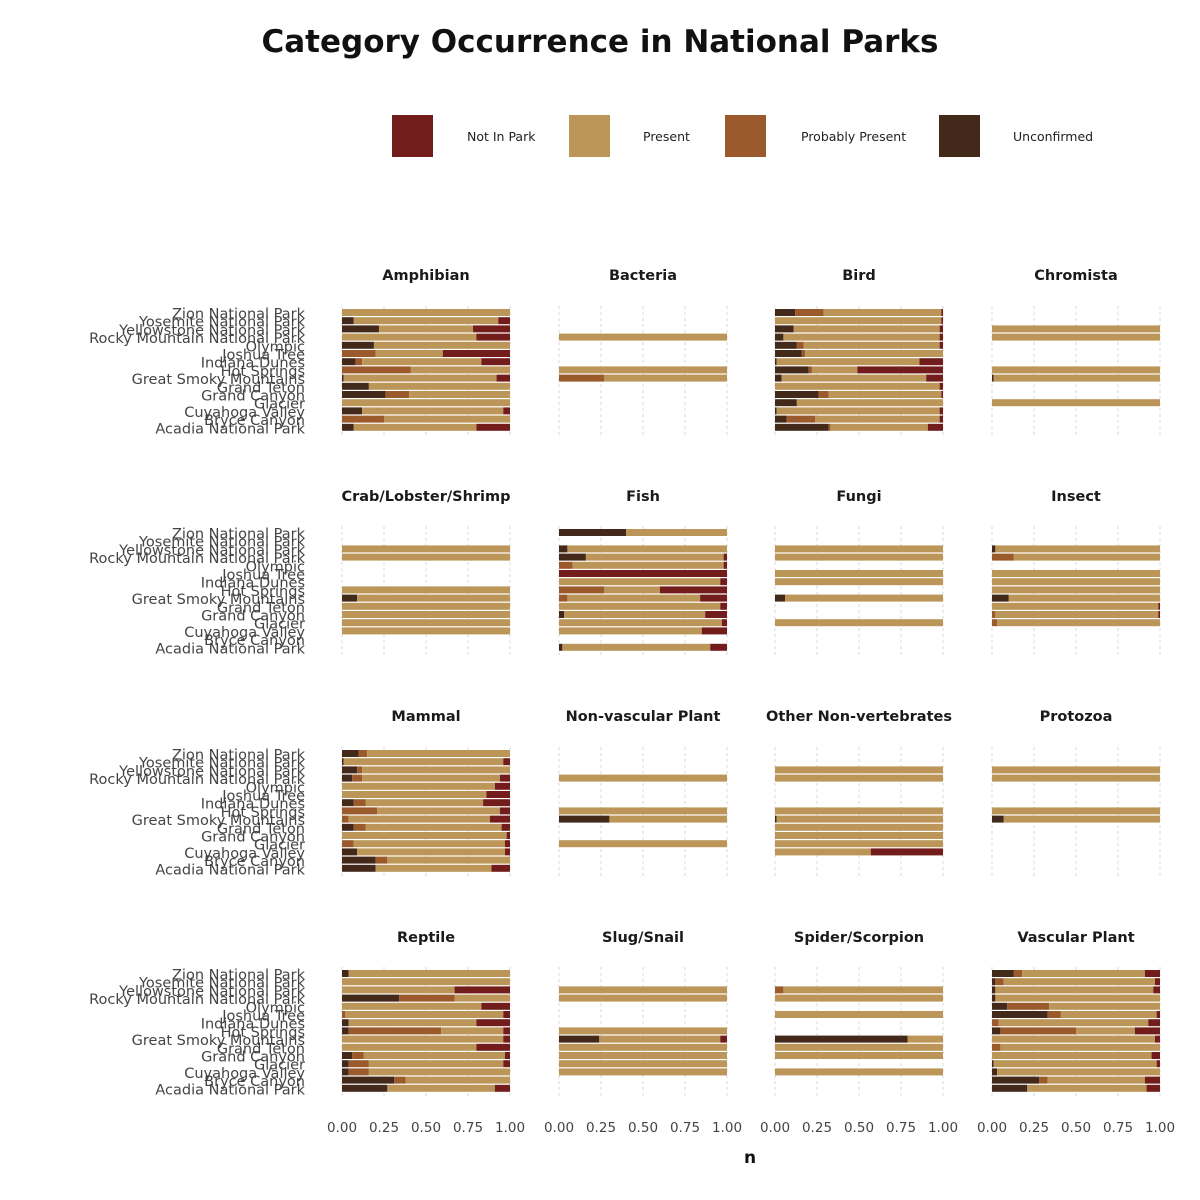 The image size is (1200, 1200). Describe the element at coordinates (859, 1128) in the screenshot. I see `x-tick-label: 0.50` at that location.